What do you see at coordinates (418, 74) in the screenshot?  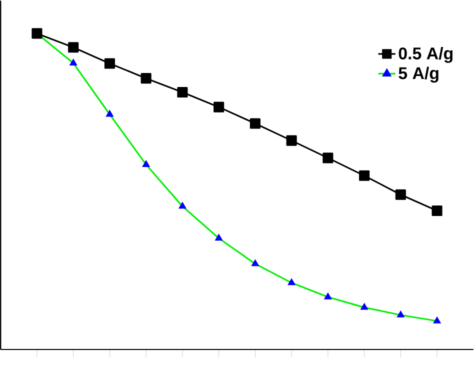 I see `legend-label: 5 A/g` at bounding box center [418, 74].